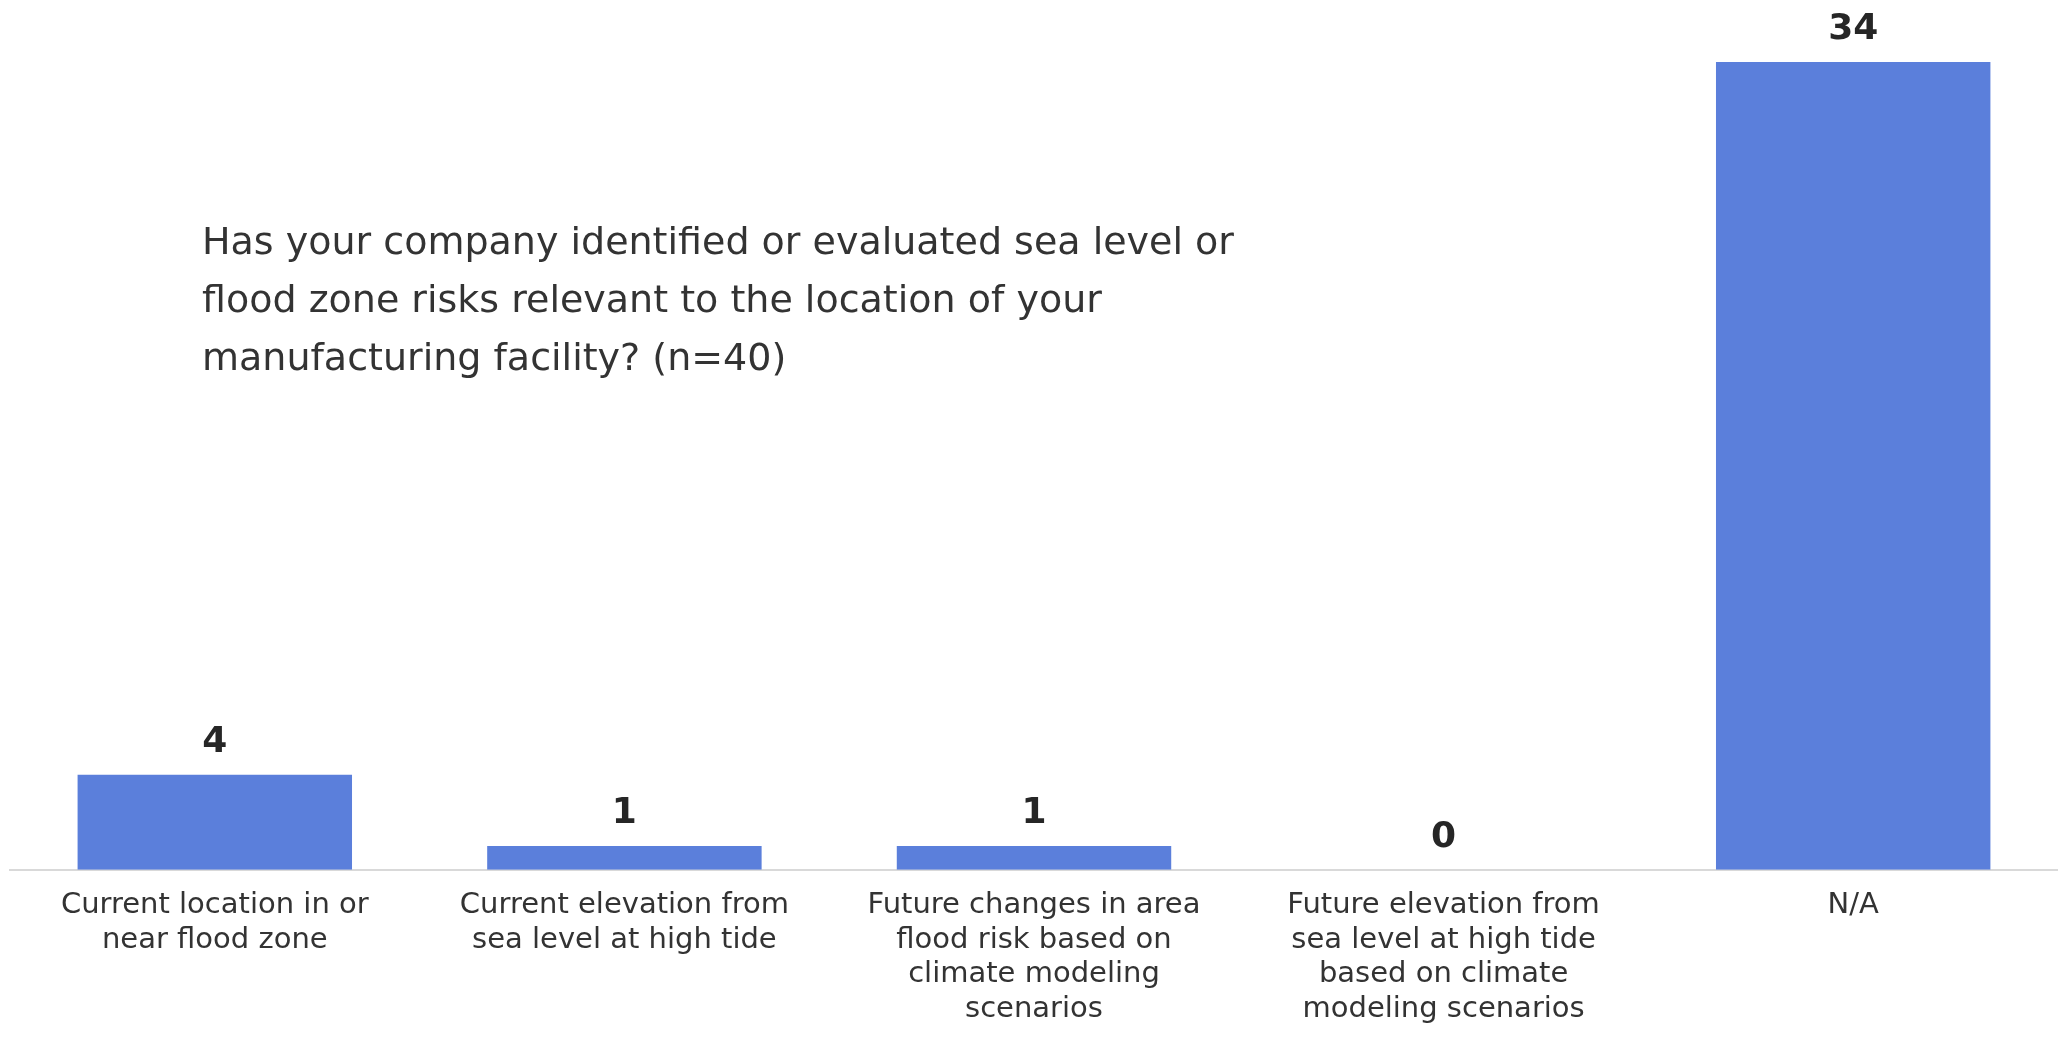 The image size is (2058, 1055). What do you see at coordinates (1034, 955) in the screenshot?
I see `x-tick-label: Future changes in area flood risk based on climate modeling scenarios` at bounding box center [1034, 955].